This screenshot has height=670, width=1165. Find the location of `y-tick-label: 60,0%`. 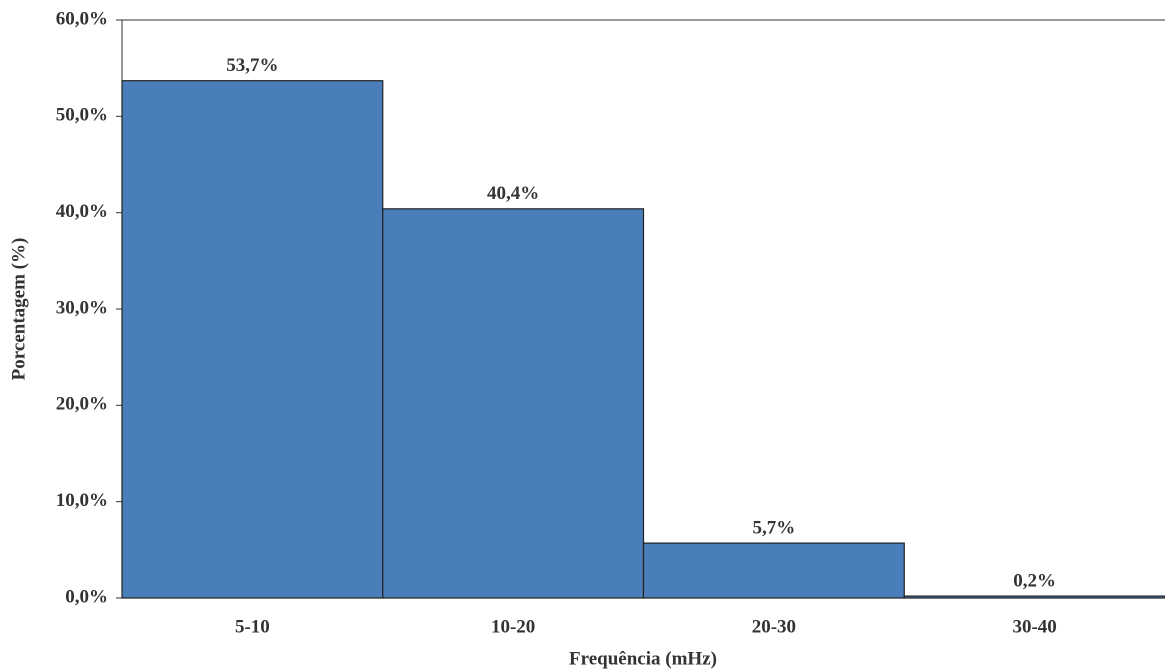

y-tick-label: 60,0% is located at coordinates (82, 18).